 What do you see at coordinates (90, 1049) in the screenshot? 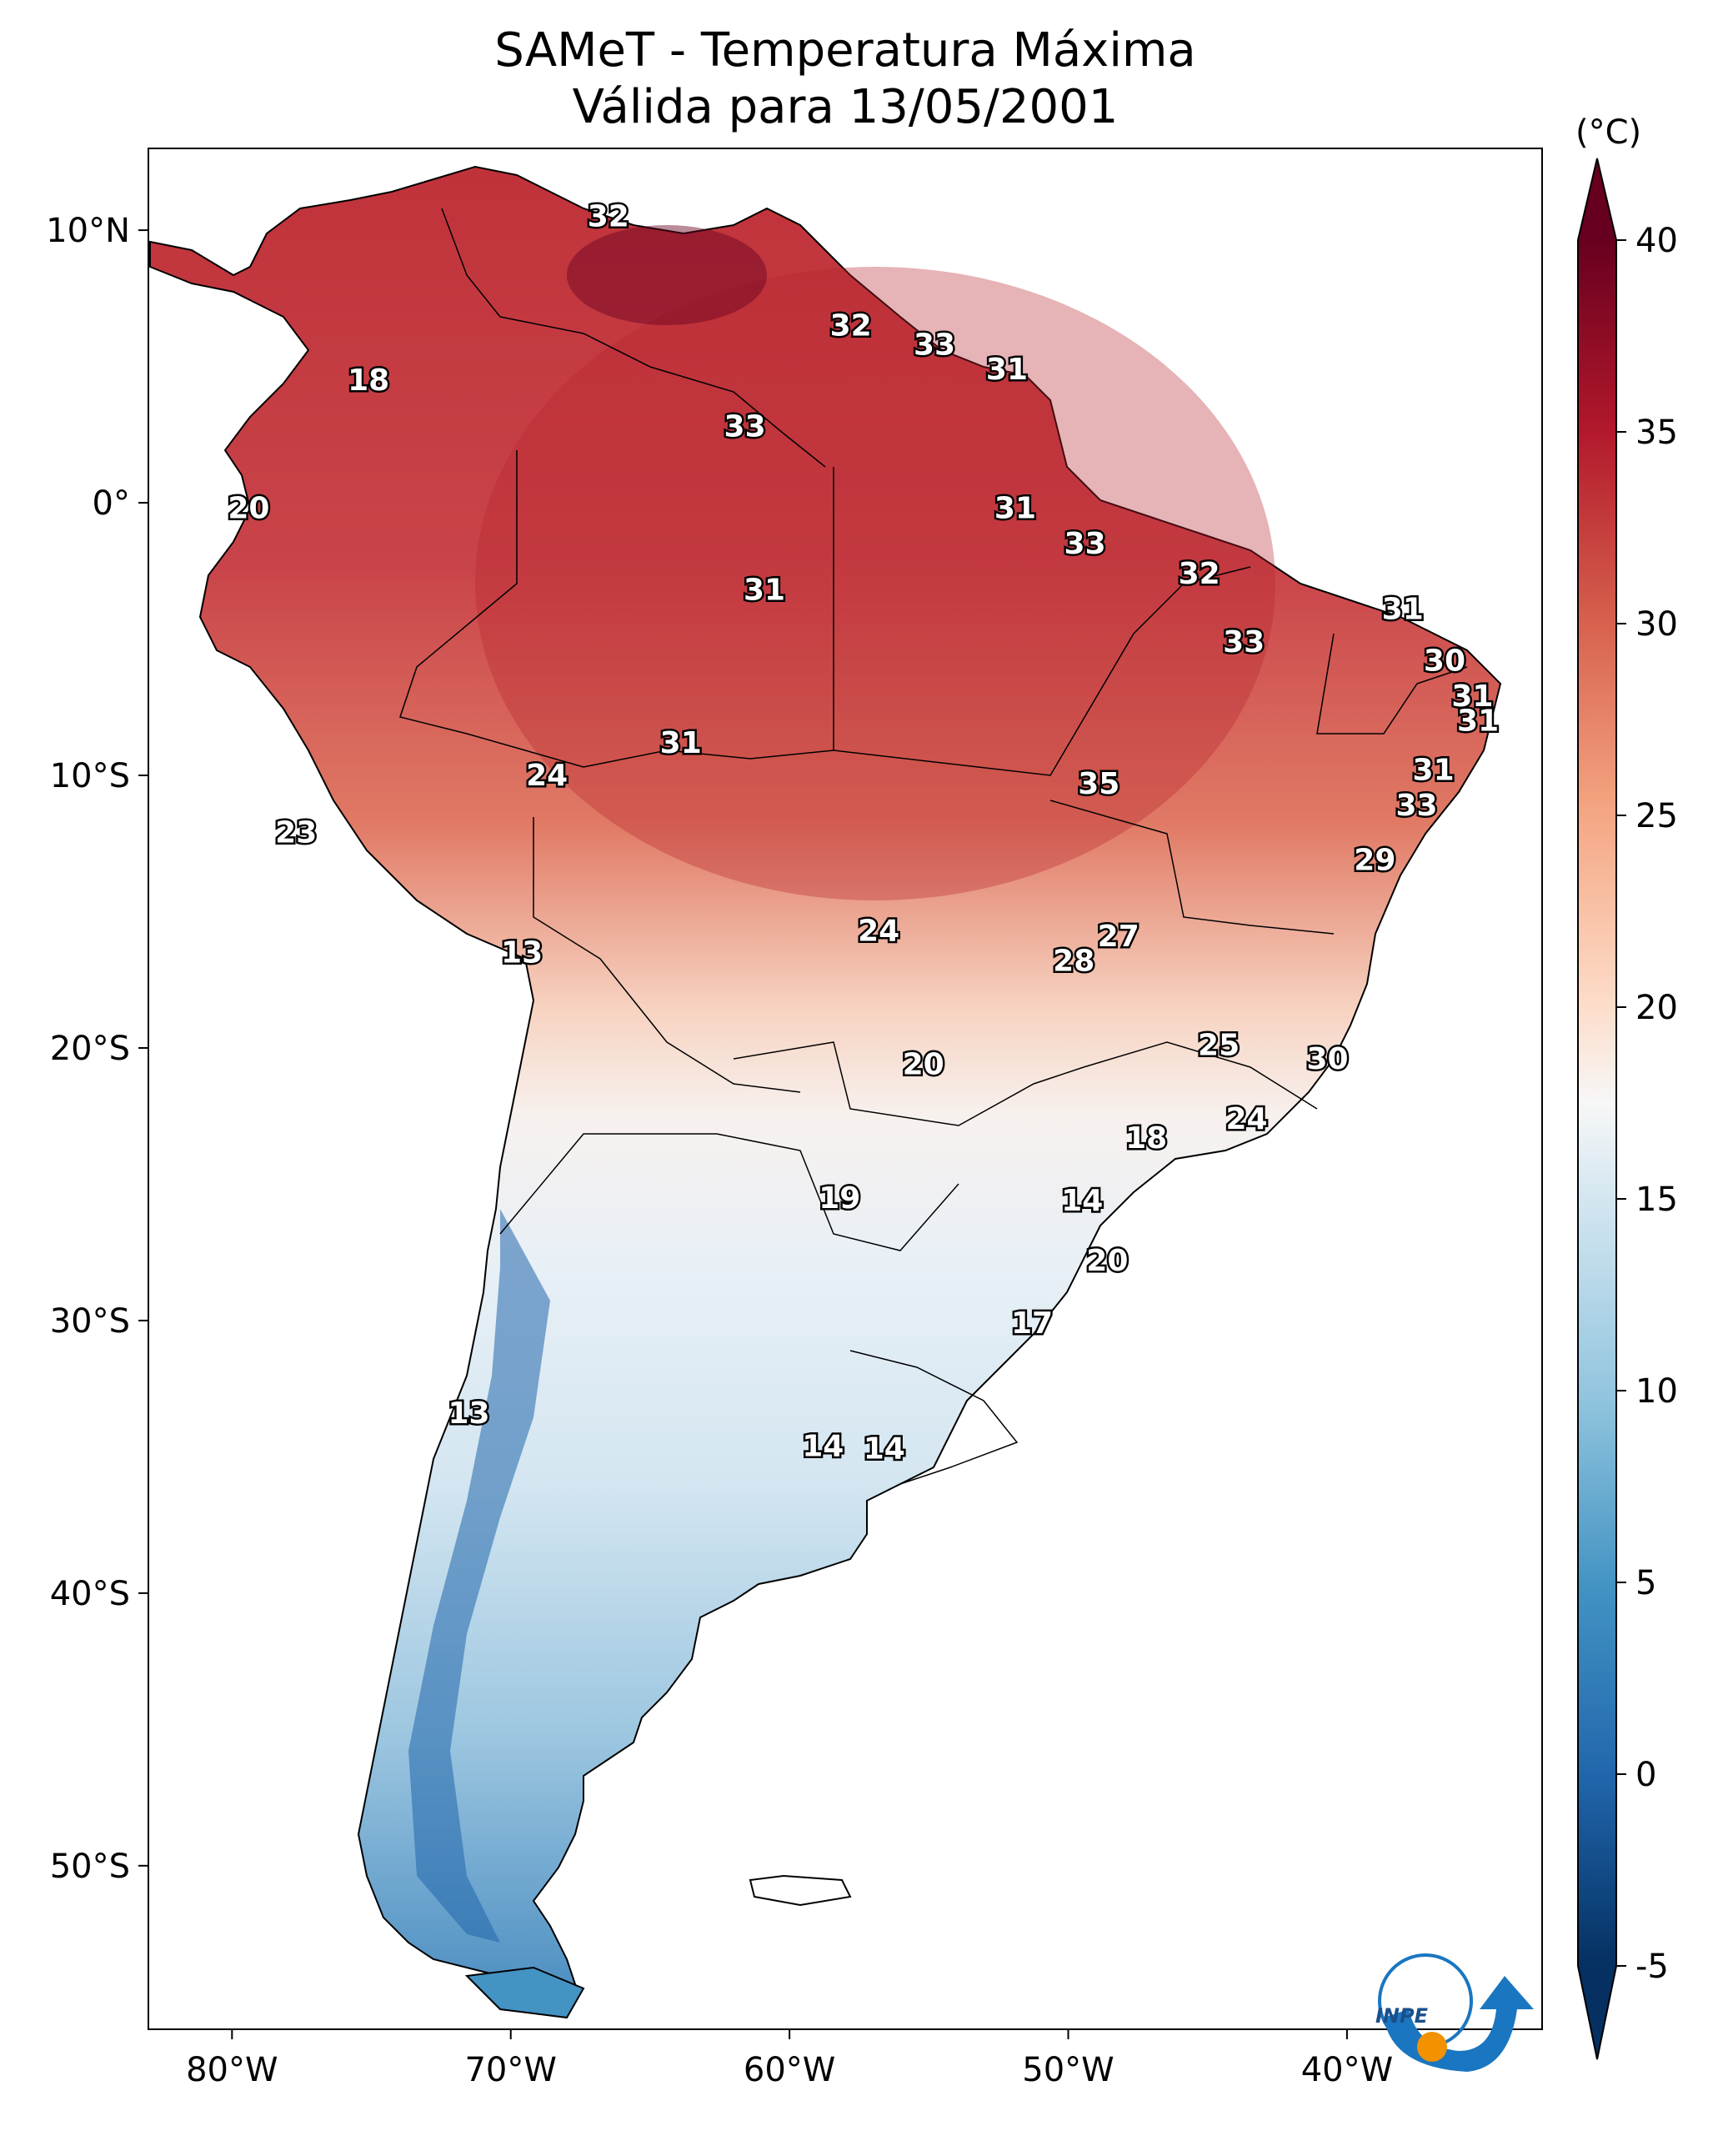
I see `y-tick-label: 20°S` at bounding box center [90, 1049].